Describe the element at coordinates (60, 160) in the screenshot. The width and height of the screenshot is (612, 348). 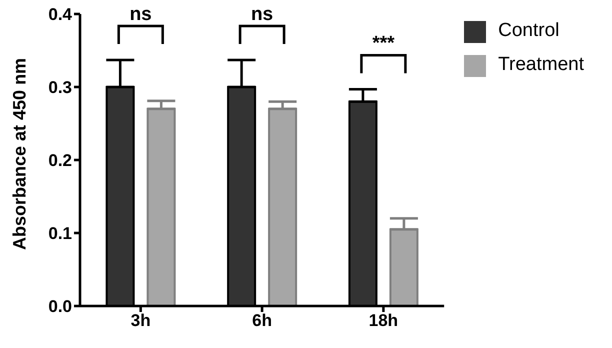
I see `y-tick-label: 0.2` at that location.